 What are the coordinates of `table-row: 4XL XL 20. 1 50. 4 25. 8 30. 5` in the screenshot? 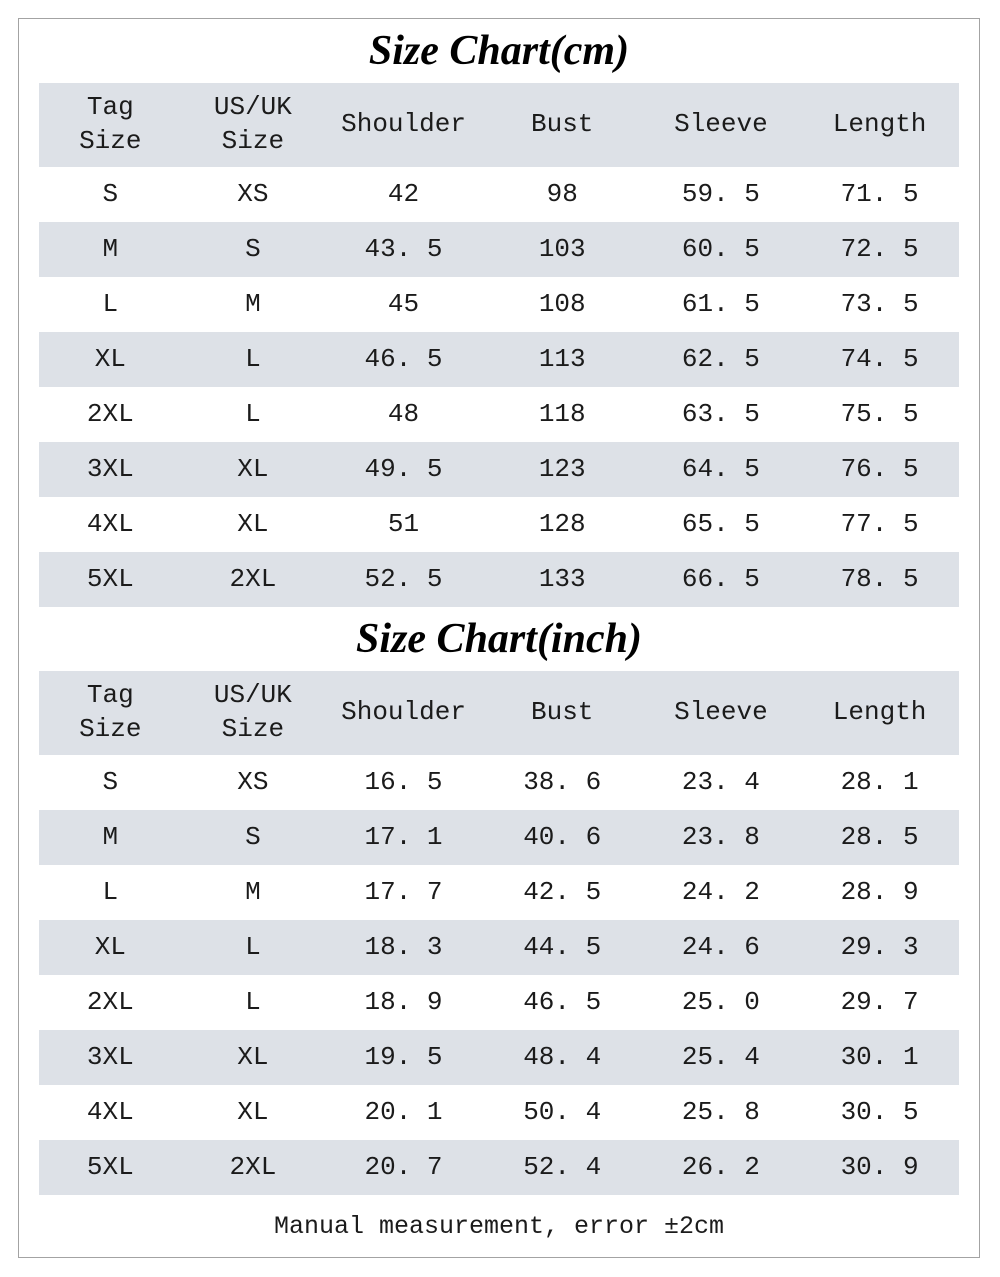 It's located at (499, 1112).